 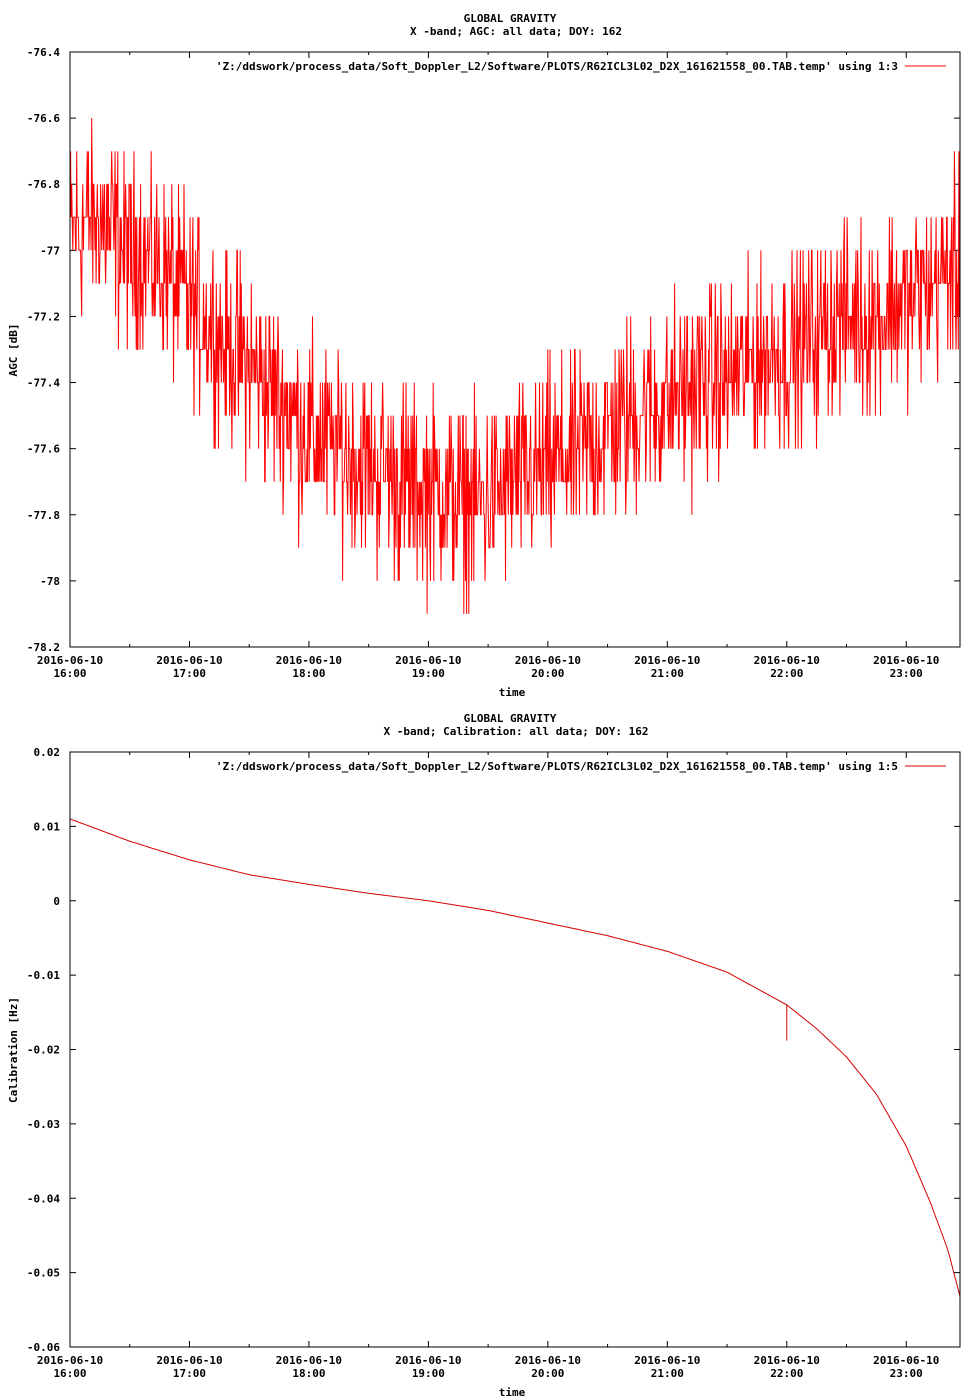 What do you see at coordinates (43, 1347) in the screenshot?
I see `y-tick-label: -0.06` at bounding box center [43, 1347].